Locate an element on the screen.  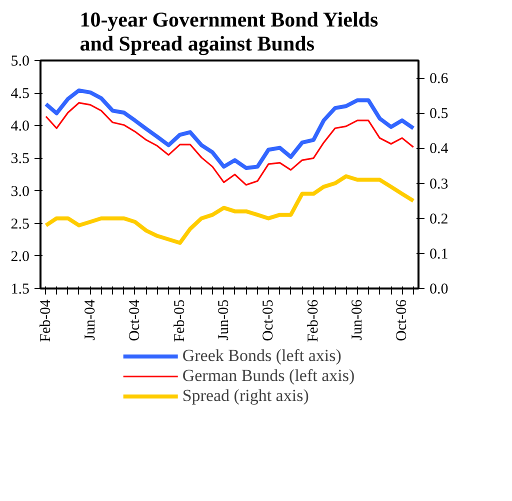
legend-label: Greek Bonds (left axis) is located at coordinates (262, 356).